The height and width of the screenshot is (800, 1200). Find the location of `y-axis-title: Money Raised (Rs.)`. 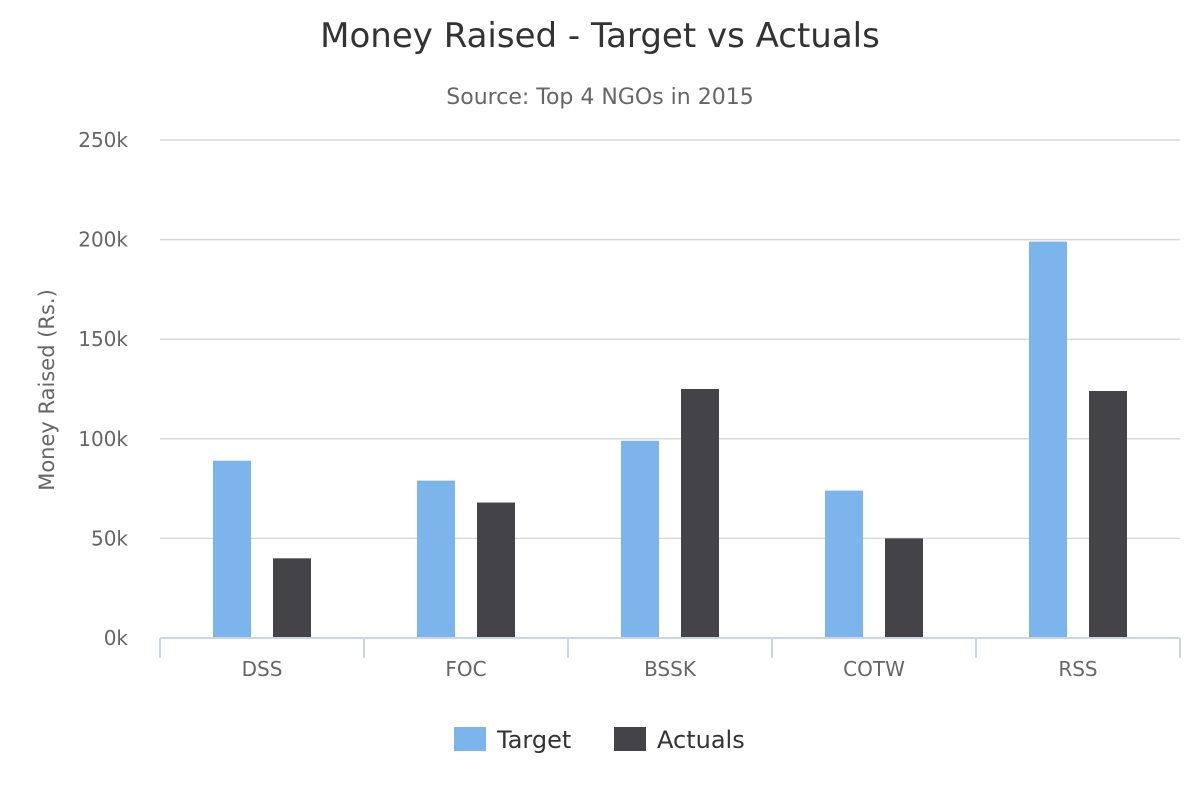

y-axis-title: Money Raised (Rs.) is located at coordinates (47, 390).